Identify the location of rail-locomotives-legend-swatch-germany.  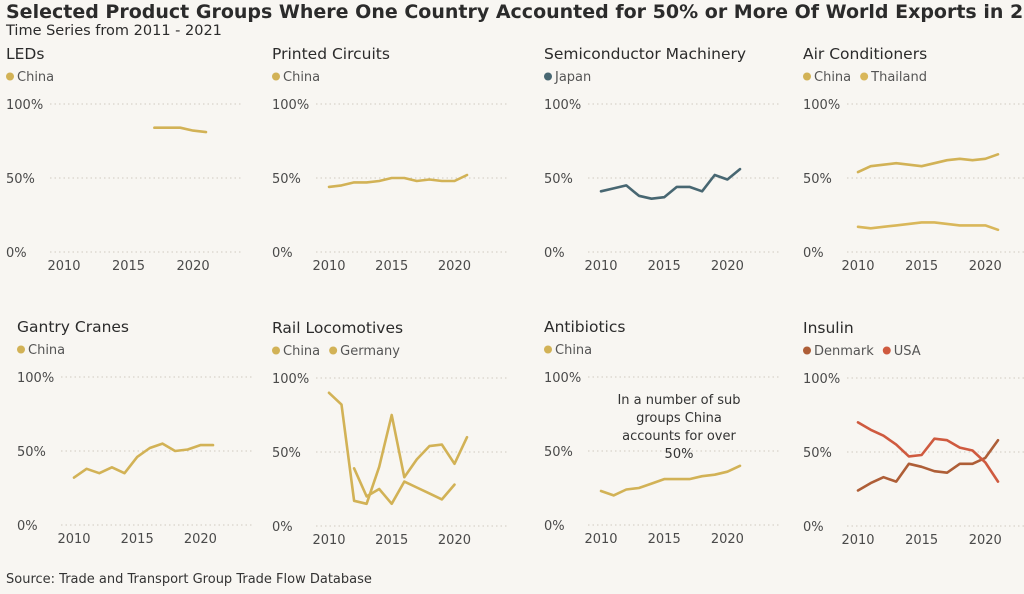
(333, 350).